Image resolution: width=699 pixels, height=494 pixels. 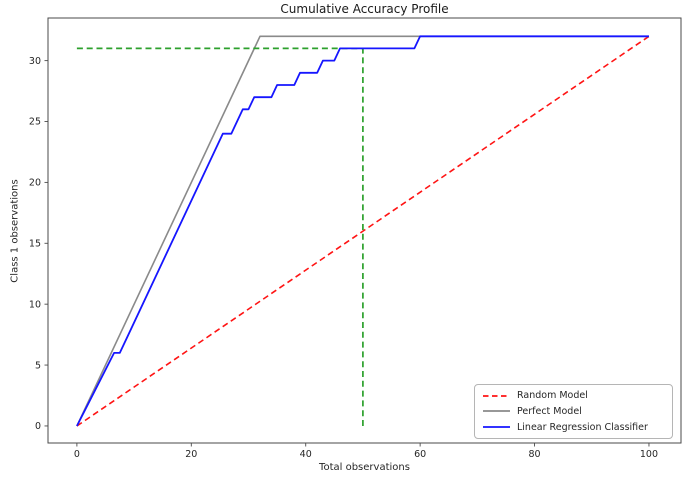 What do you see at coordinates (38, 426) in the screenshot?
I see `y-tick-label: 0` at bounding box center [38, 426].